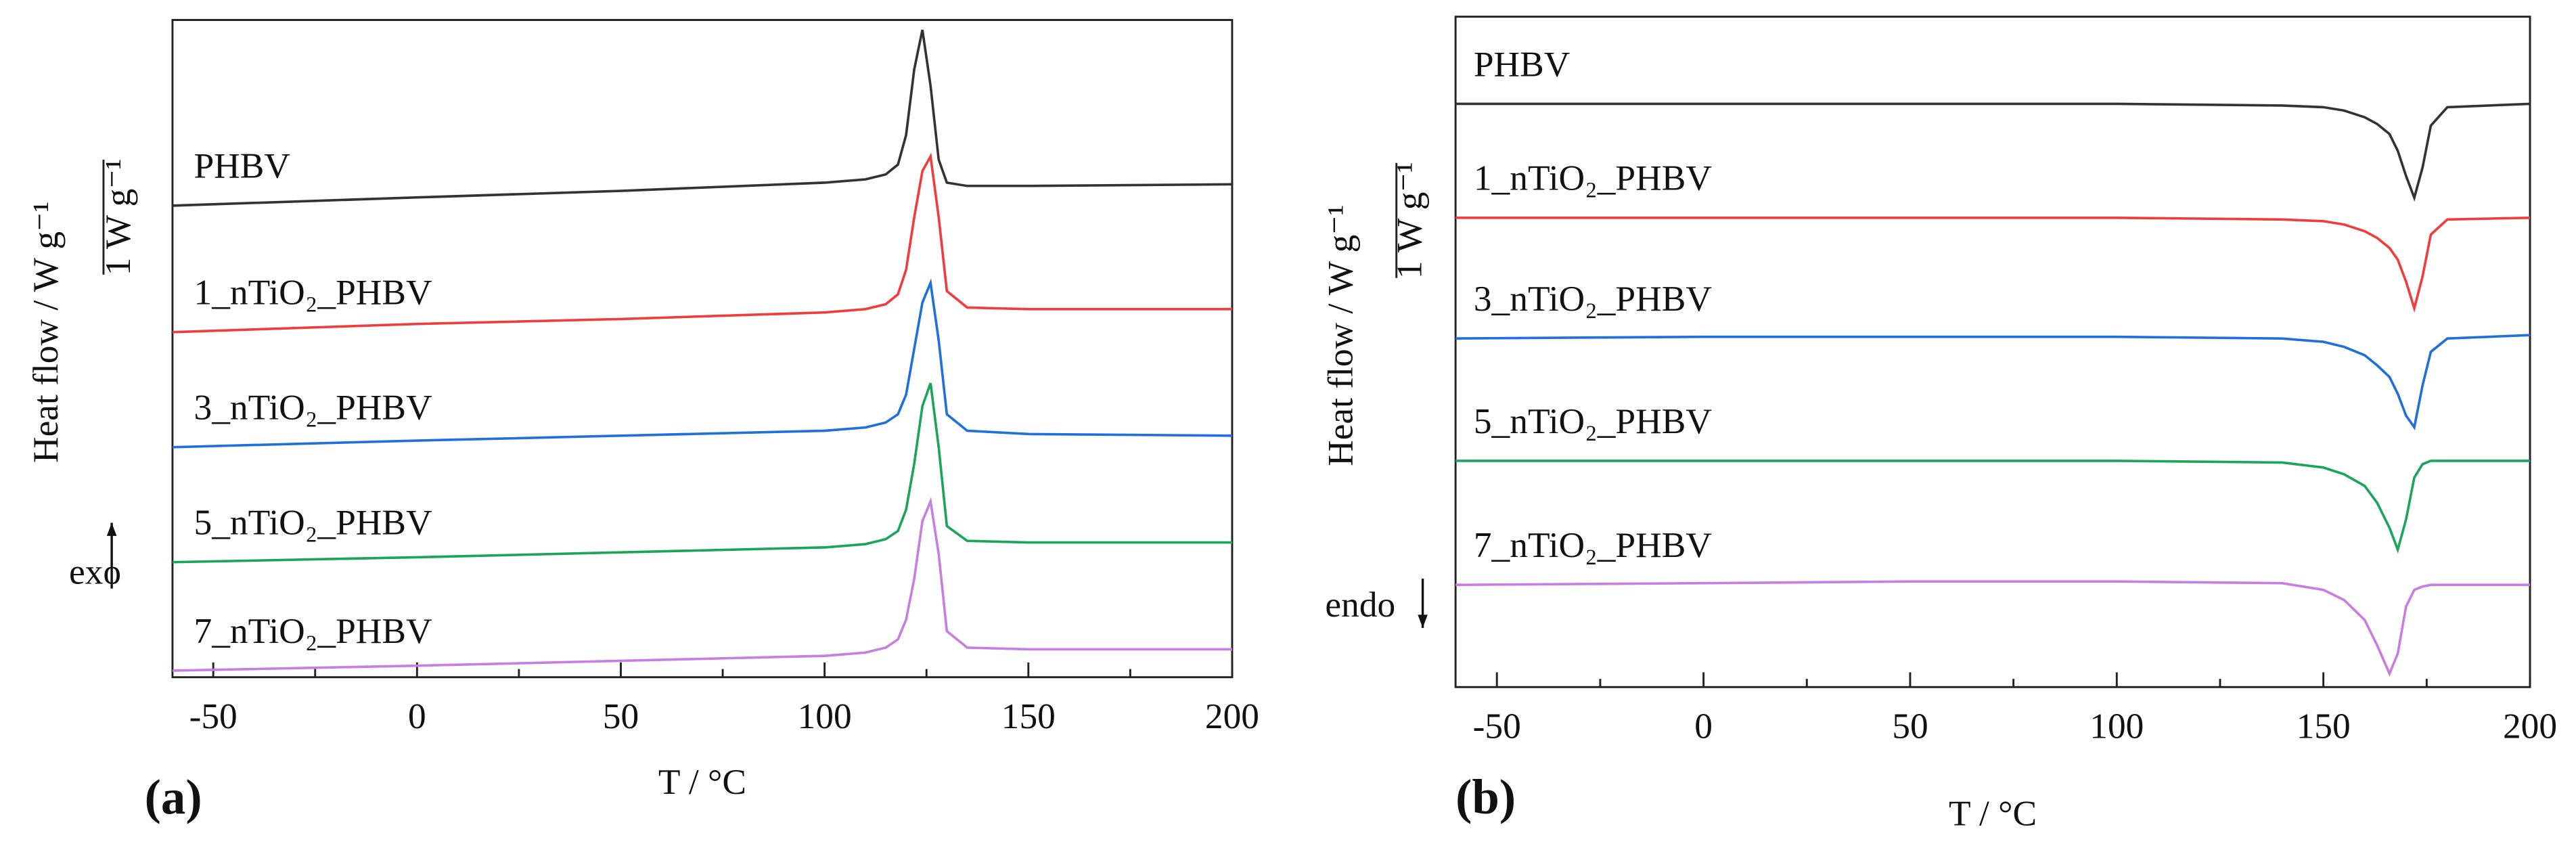 The height and width of the screenshot is (850, 2576). Describe the element at coordinates (1485, 796) in the screenshot. I see `panel-label: (b)` at that location.